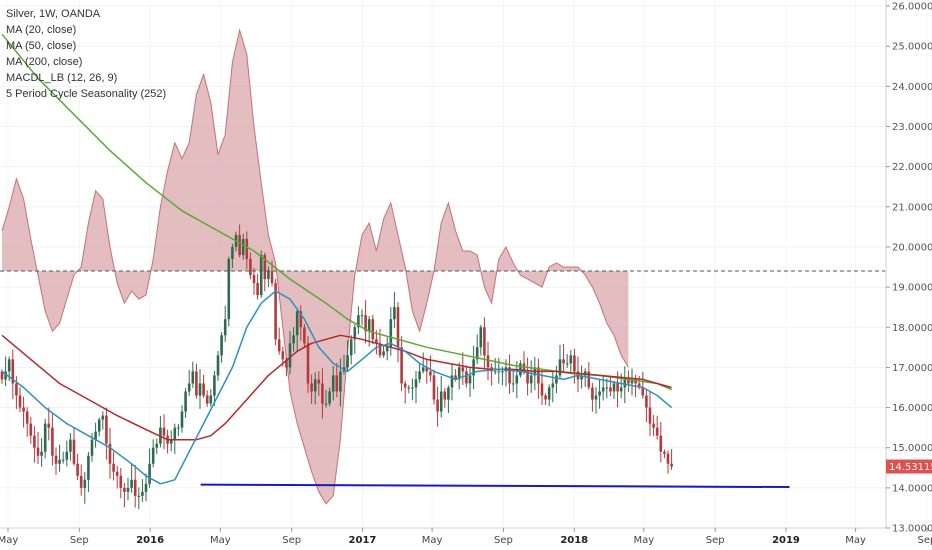 The height and width of the screenshot is (550, 932). What do you see at coordinates (86, 94) in the screenshot?
I see `legend-seasonality: 5 Period Cycle Seasonality (252)` at bounding box center [86, 94].